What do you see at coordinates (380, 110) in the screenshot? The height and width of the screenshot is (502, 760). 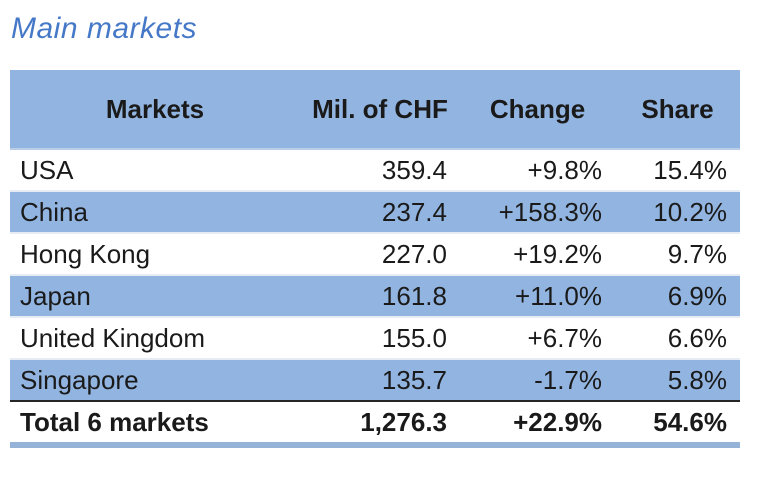 I see `column-header-mil-of-chf: Mil. of CHF` at bounding box center [380, 110].